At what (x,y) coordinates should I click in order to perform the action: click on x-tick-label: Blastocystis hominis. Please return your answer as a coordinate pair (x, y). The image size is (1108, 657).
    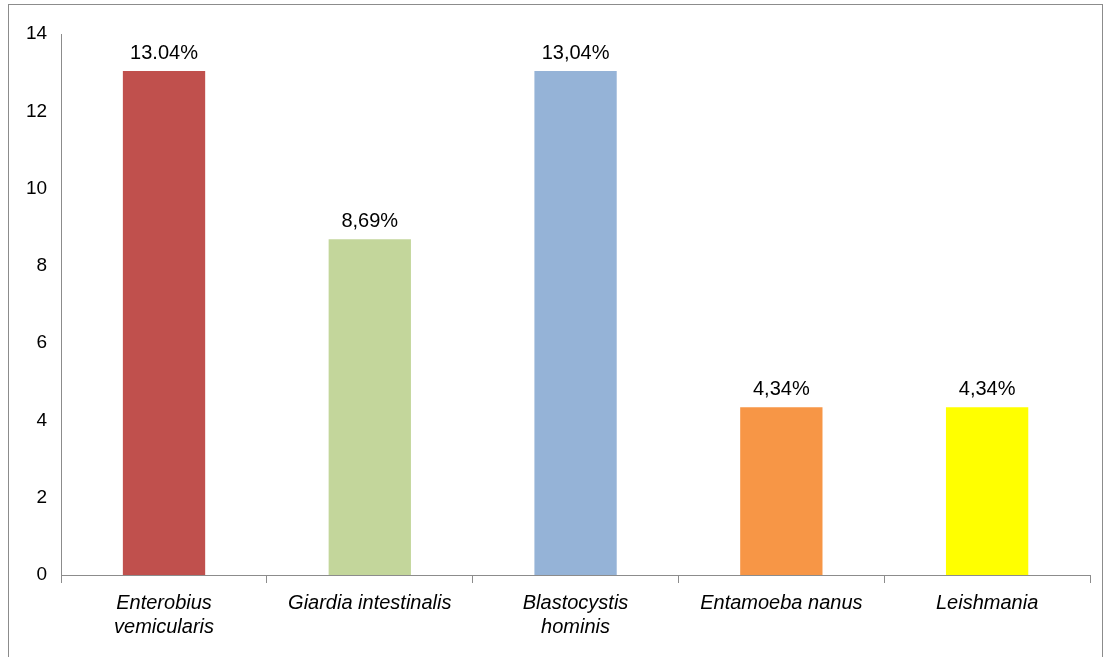
    Looking at the image, I should click on (575, 613).